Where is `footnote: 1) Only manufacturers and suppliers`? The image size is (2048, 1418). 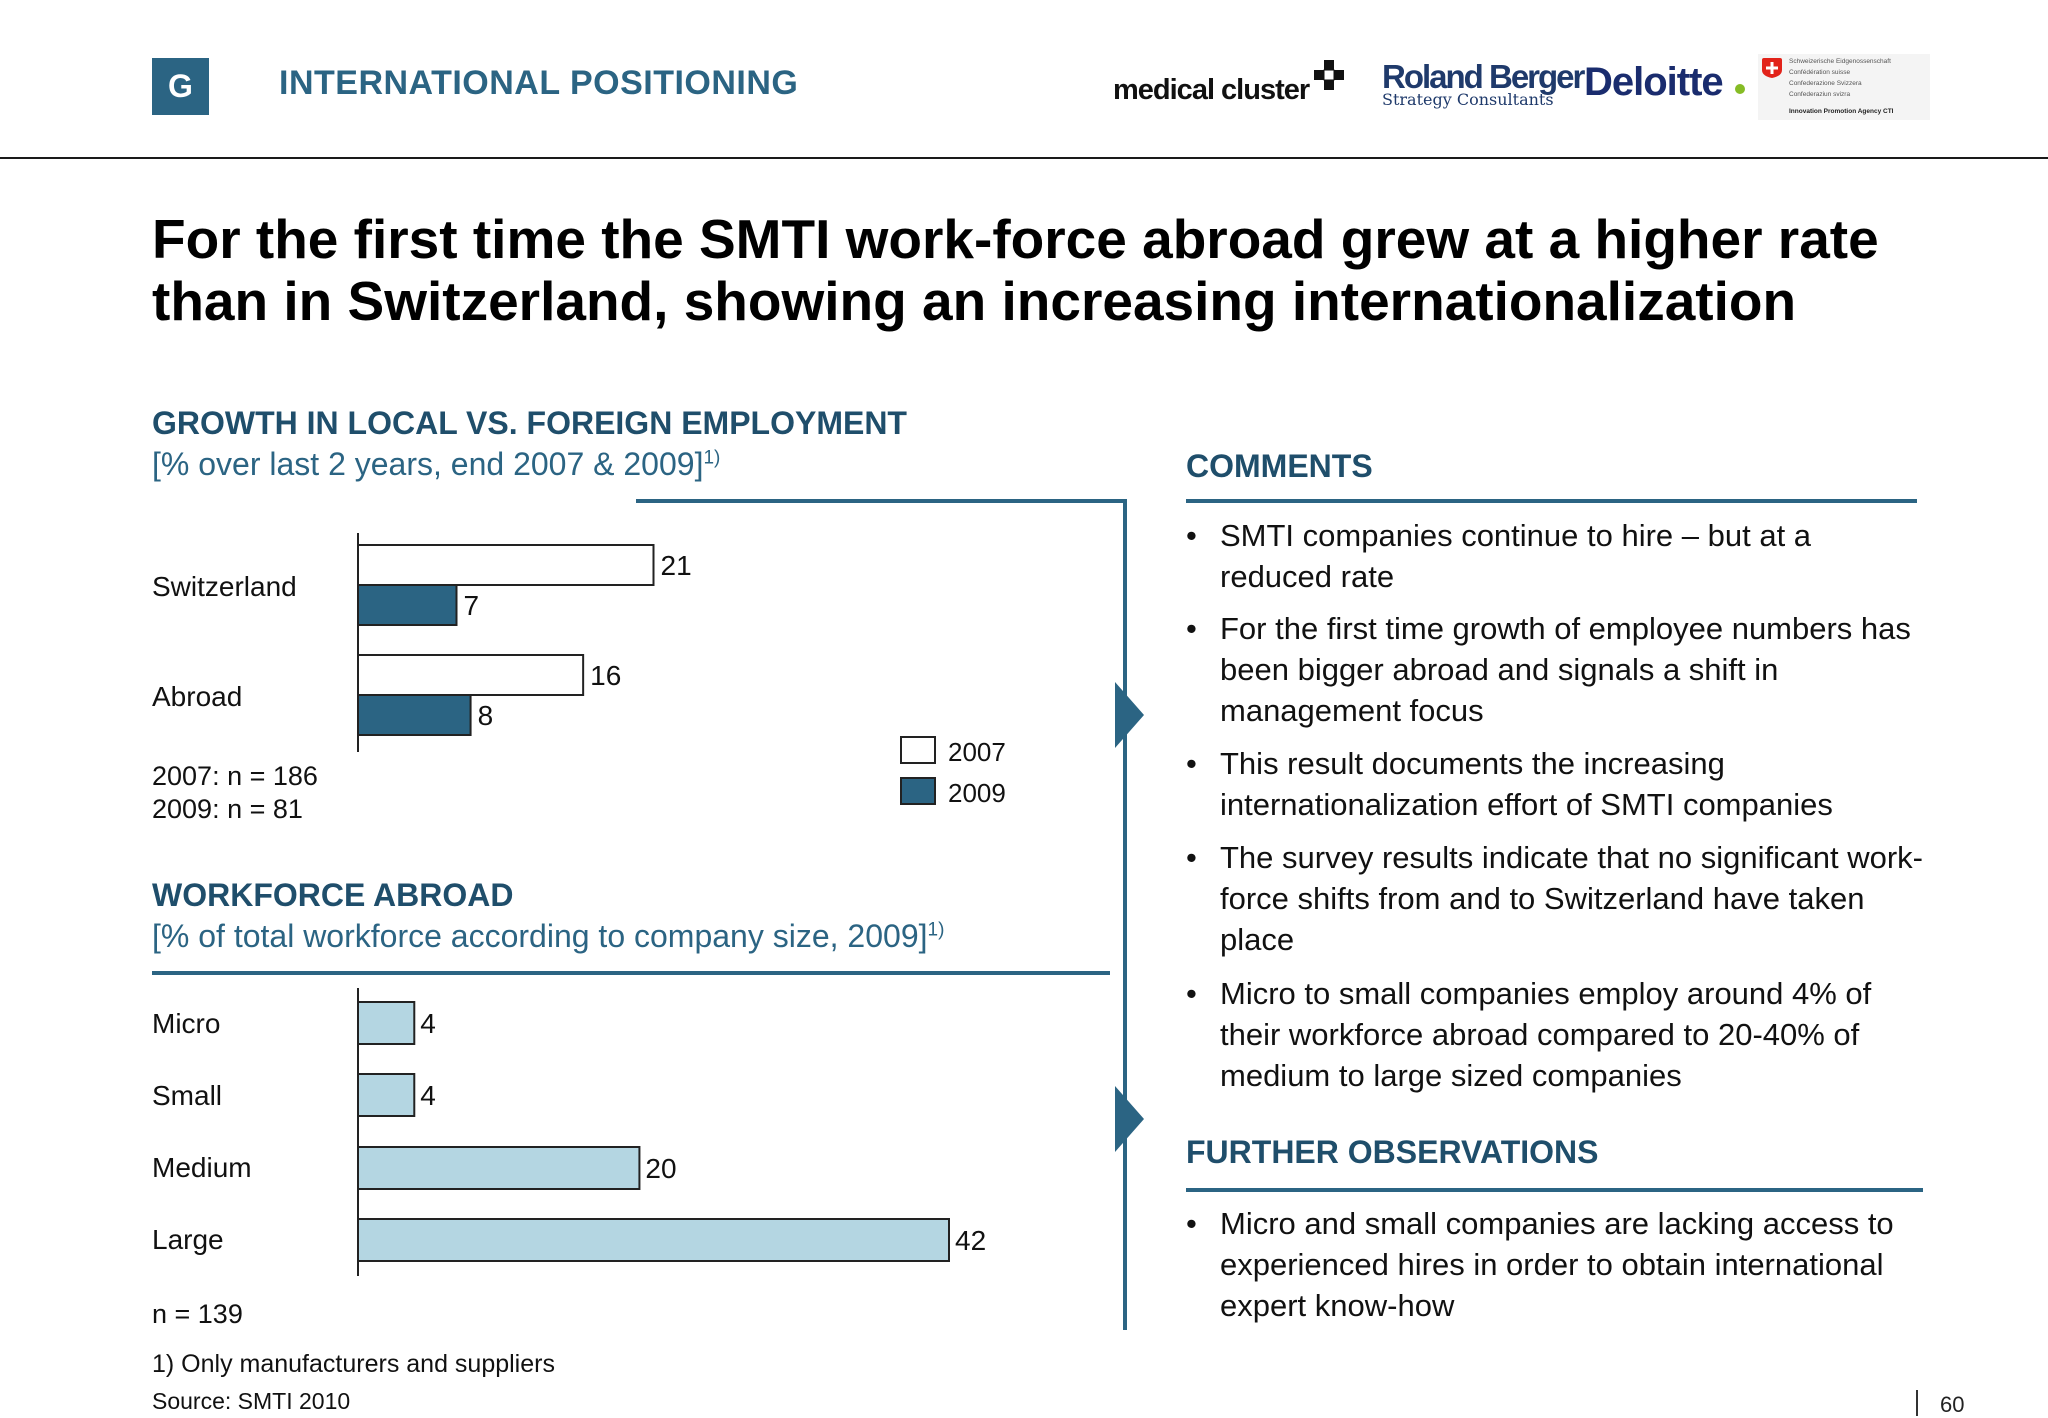
footnote: 1) Only manufacturers and suppliers is located at coordinates (353, 1364).